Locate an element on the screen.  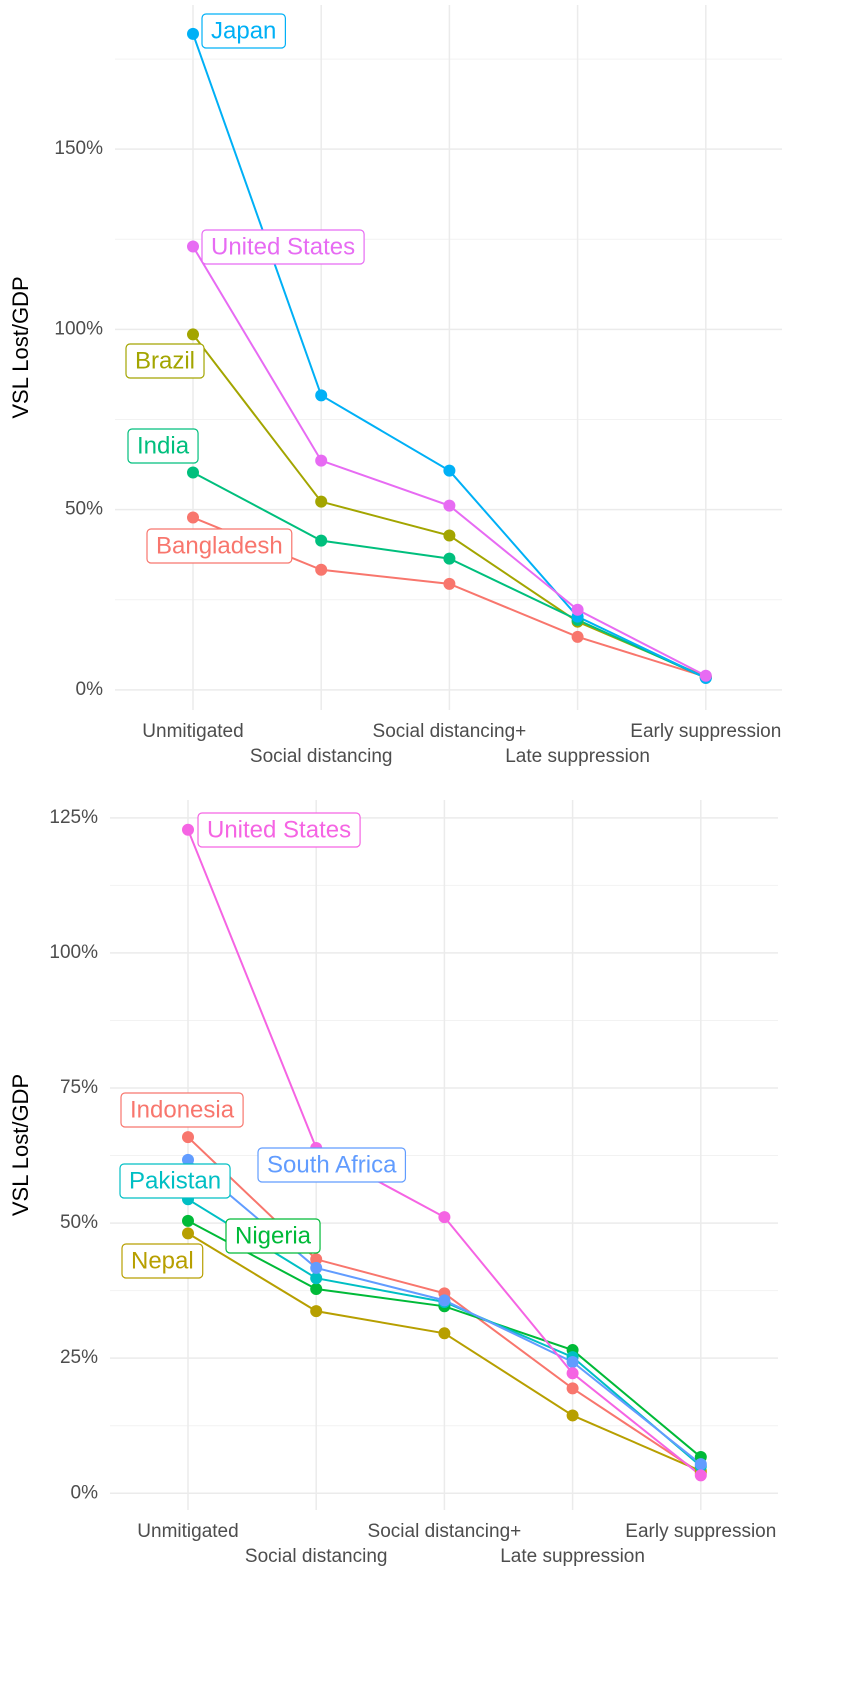
series-label: Nepal is located at coordinates (162, 1260).